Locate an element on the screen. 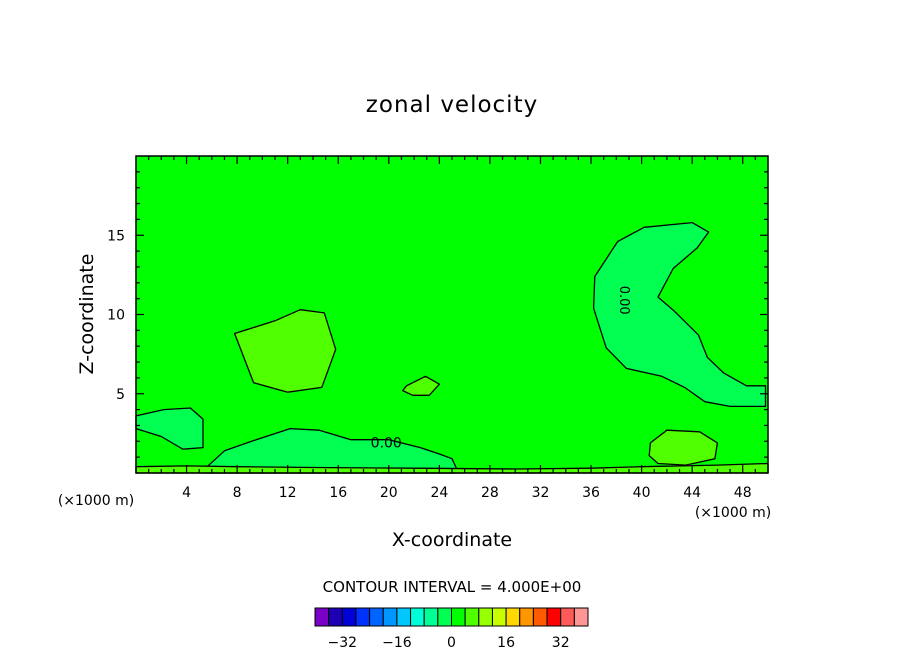  colorbar-tick-label: −16 is located at coordinates (397, 643).